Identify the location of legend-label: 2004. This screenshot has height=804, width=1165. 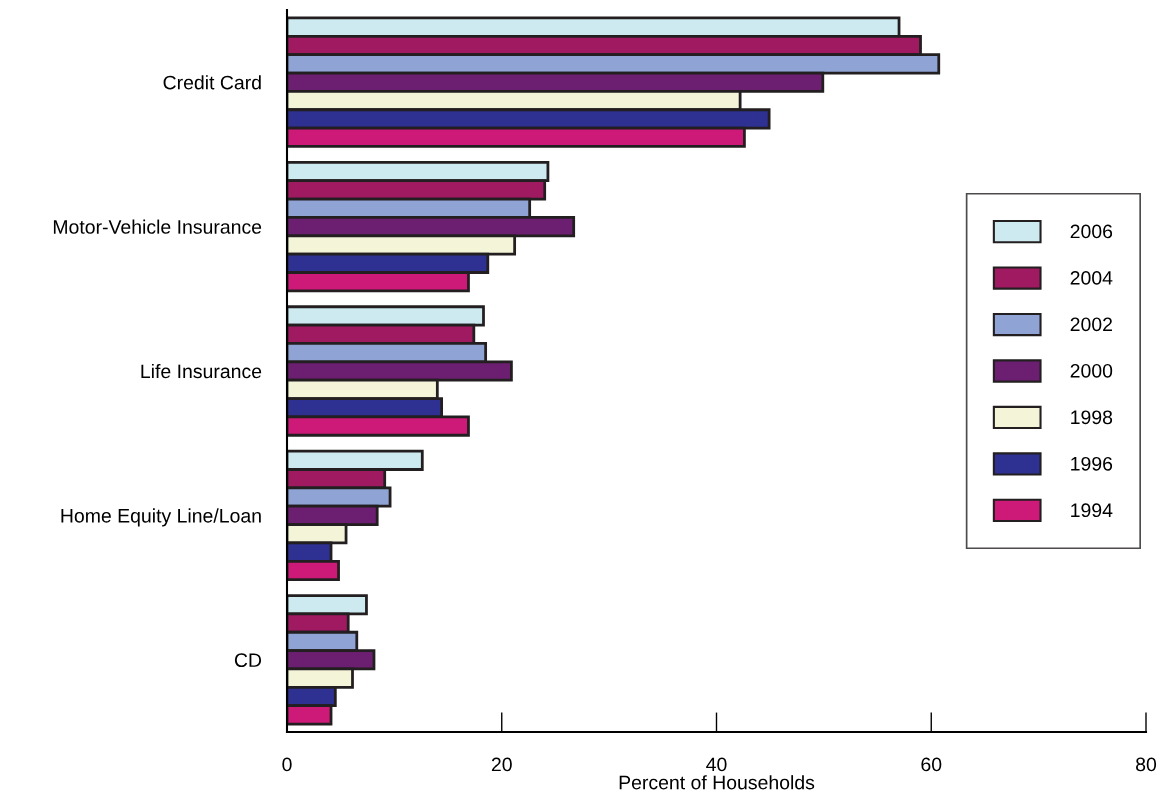
(1091, 277).